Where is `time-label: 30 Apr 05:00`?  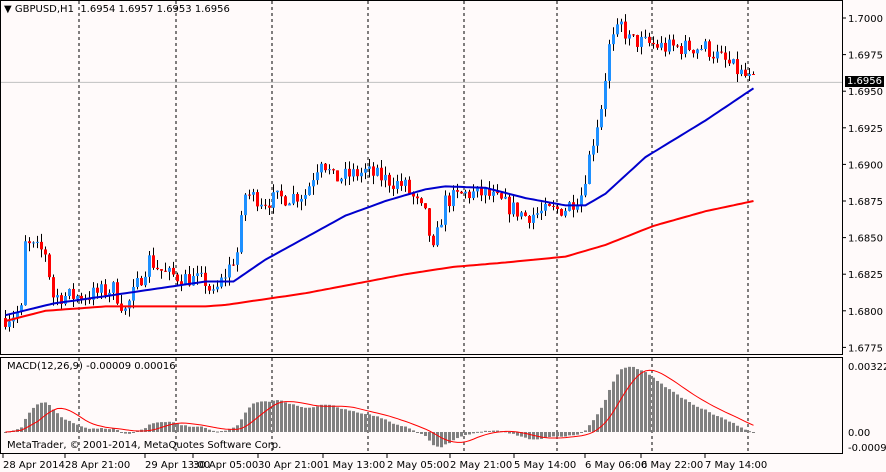 time-label: 30 Apr 05:00 is located at coordinates (225, 465).